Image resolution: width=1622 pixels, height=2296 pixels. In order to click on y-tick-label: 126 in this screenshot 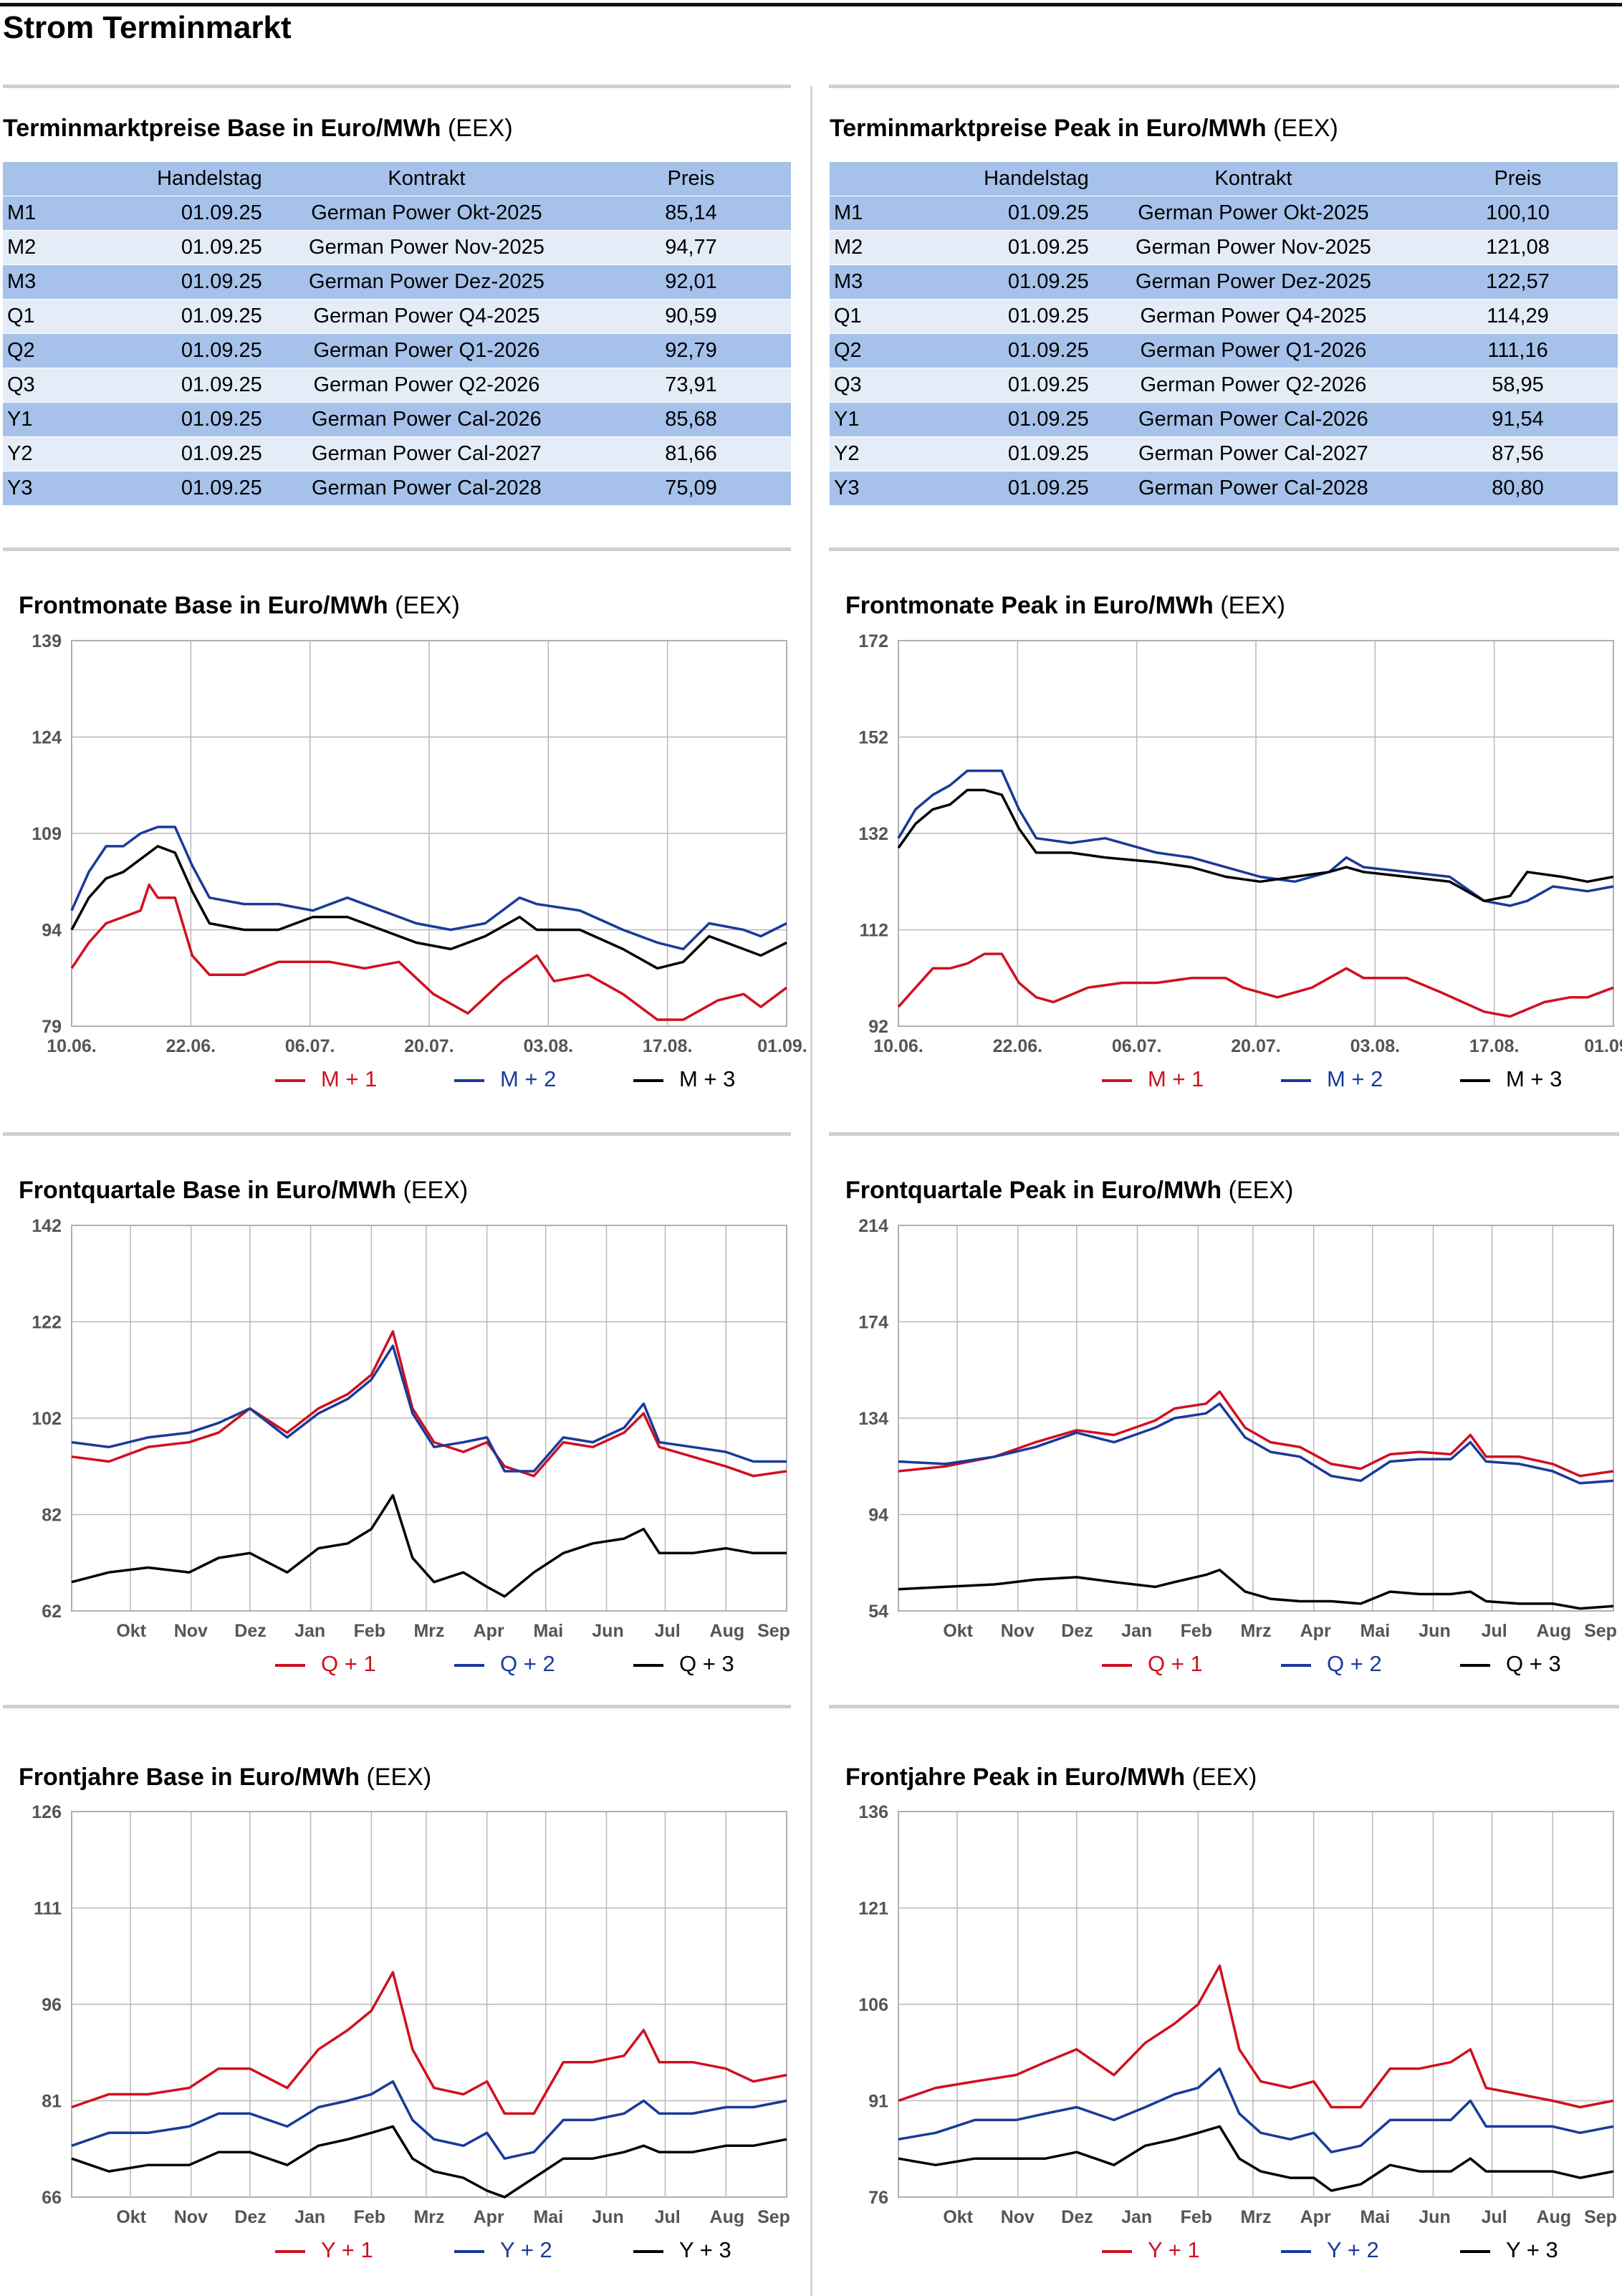, I will do `click(47, 1812)`.